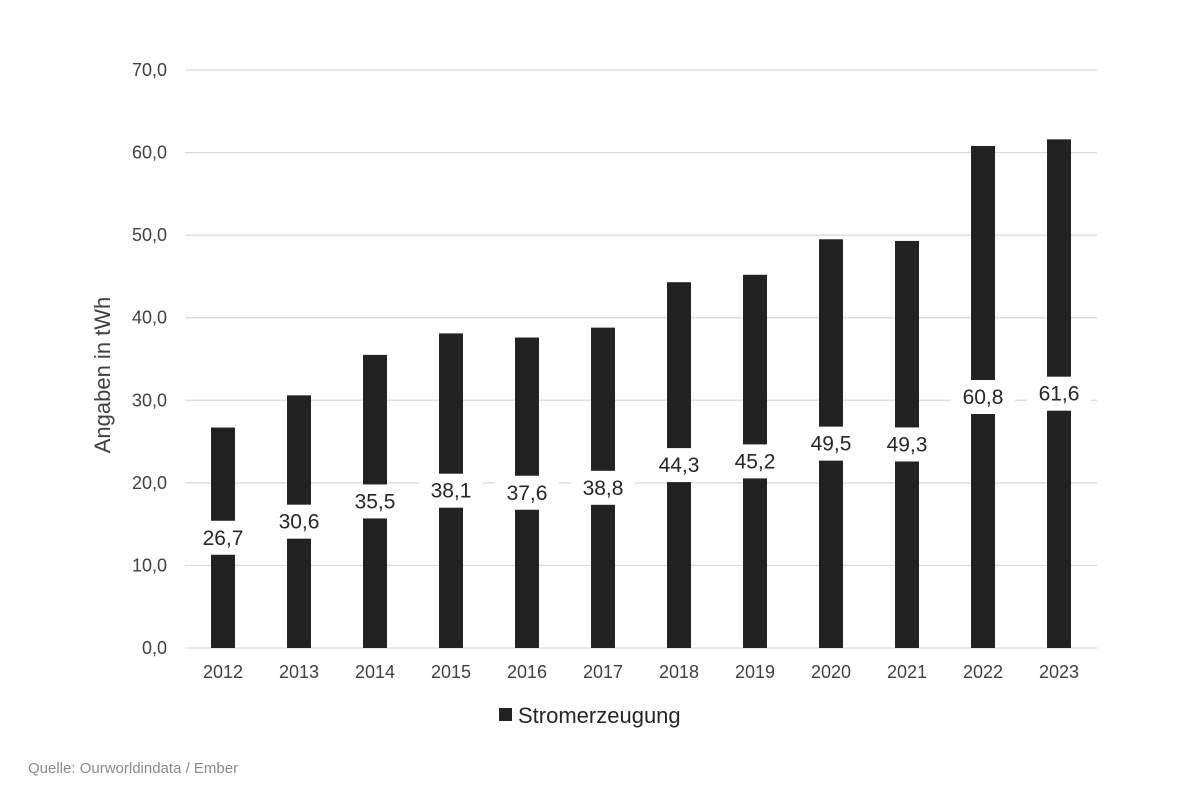  What do you see at coordinates (299, 672) in the screenshot?
I see `x-tick-label: 2013` at bounding box center [299, 672].